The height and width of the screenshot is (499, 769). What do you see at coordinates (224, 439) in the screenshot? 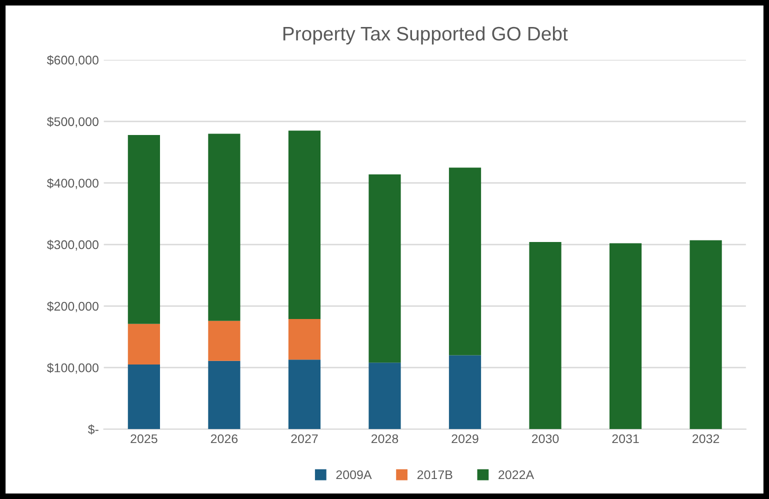
I see `x-tick-label: 2026` at bounding box center [224, 439].